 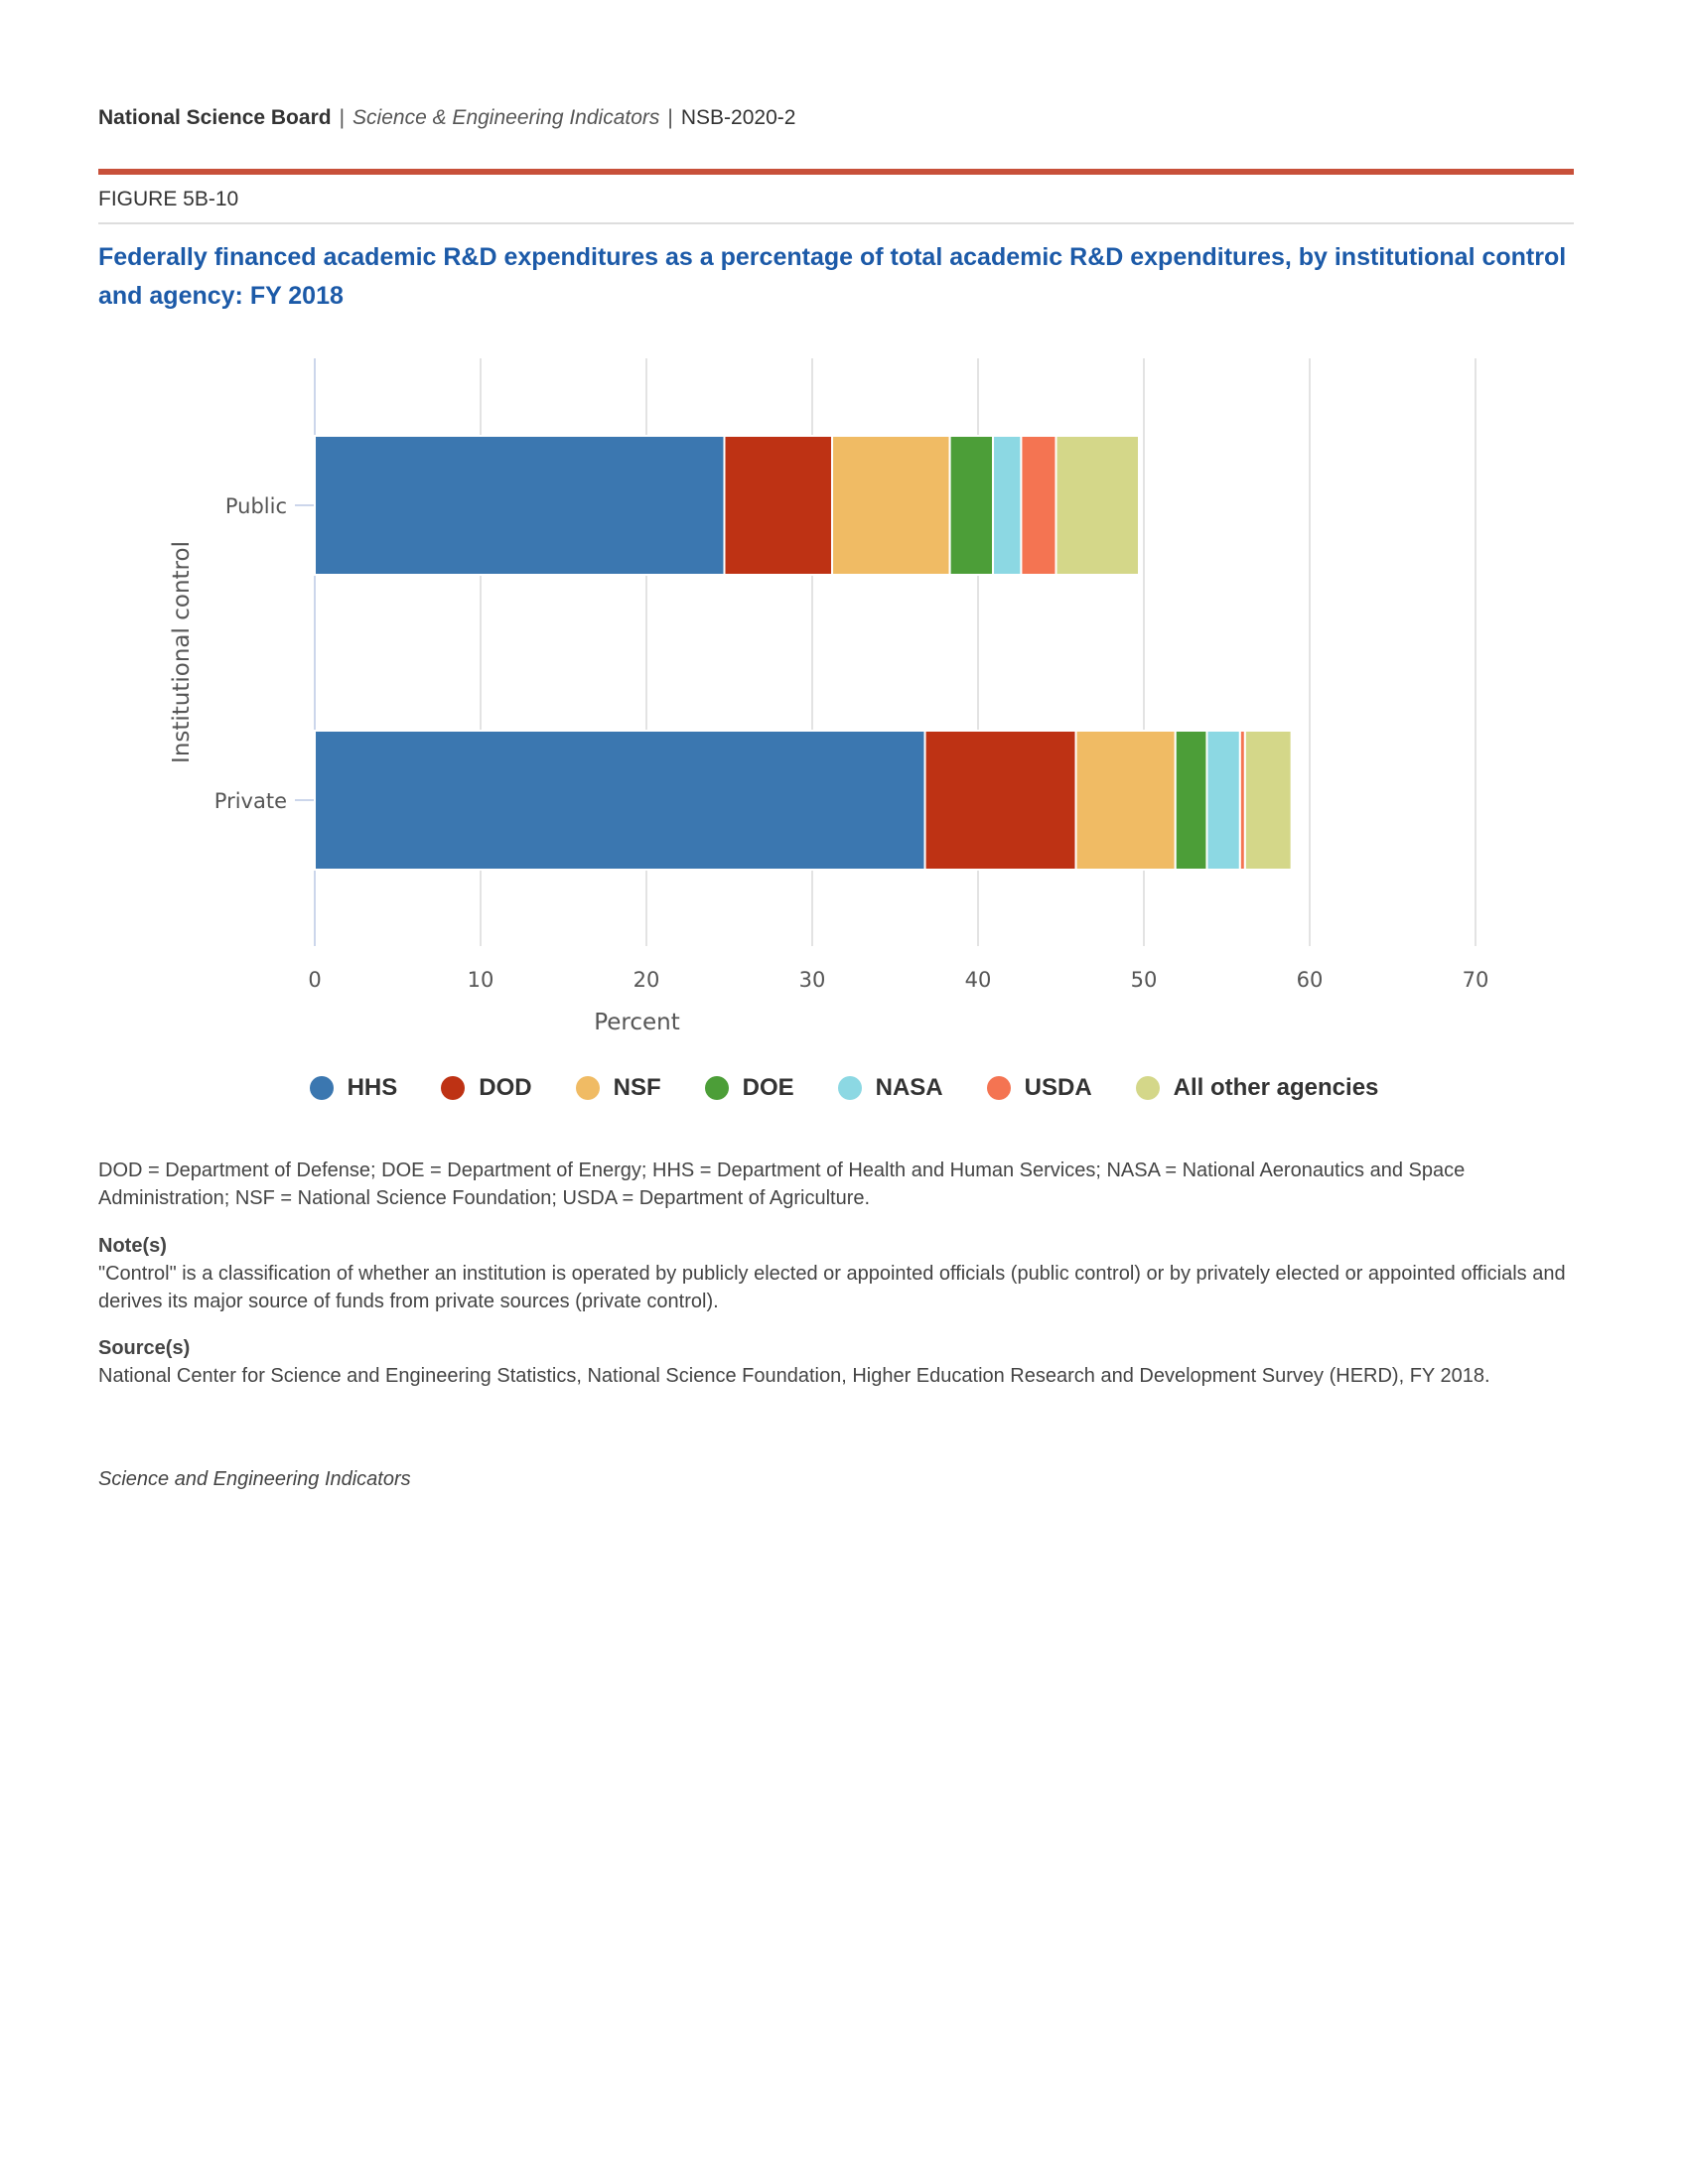 I want to click on legend-label: DOD, so click(x=505, y=1087).